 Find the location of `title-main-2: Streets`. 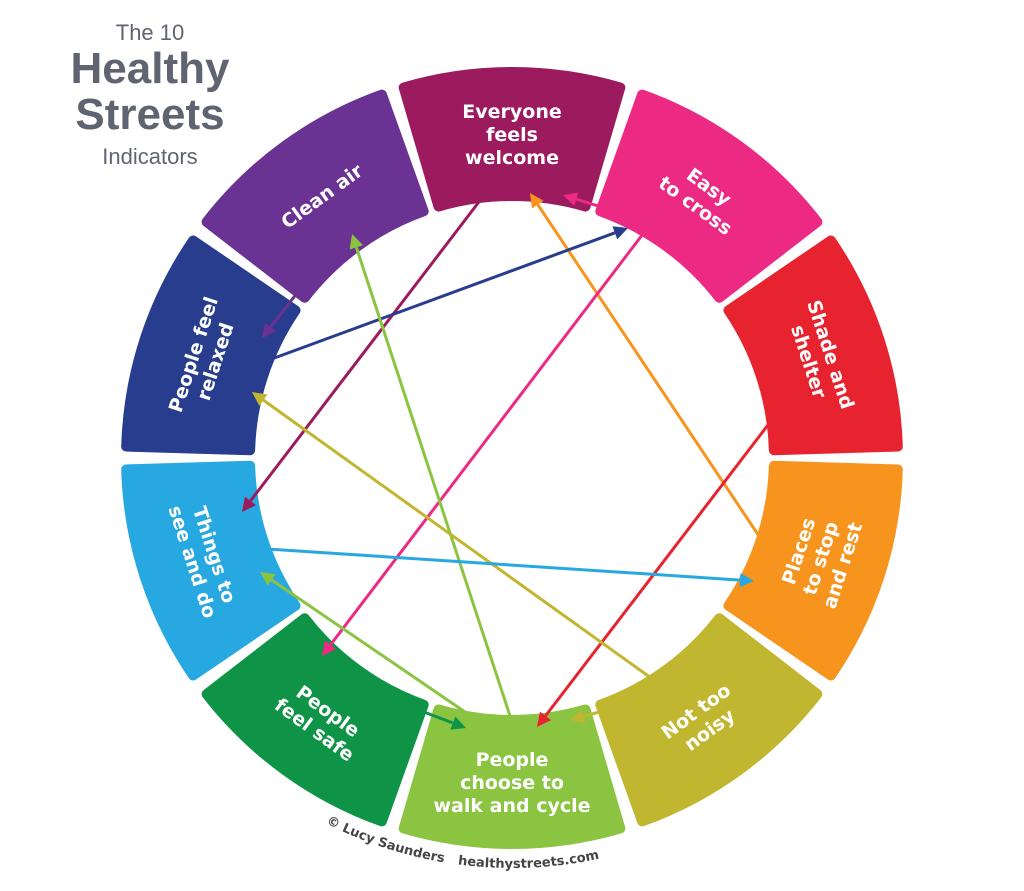

title-main-2: Streets is located at coordinates (150, 114).